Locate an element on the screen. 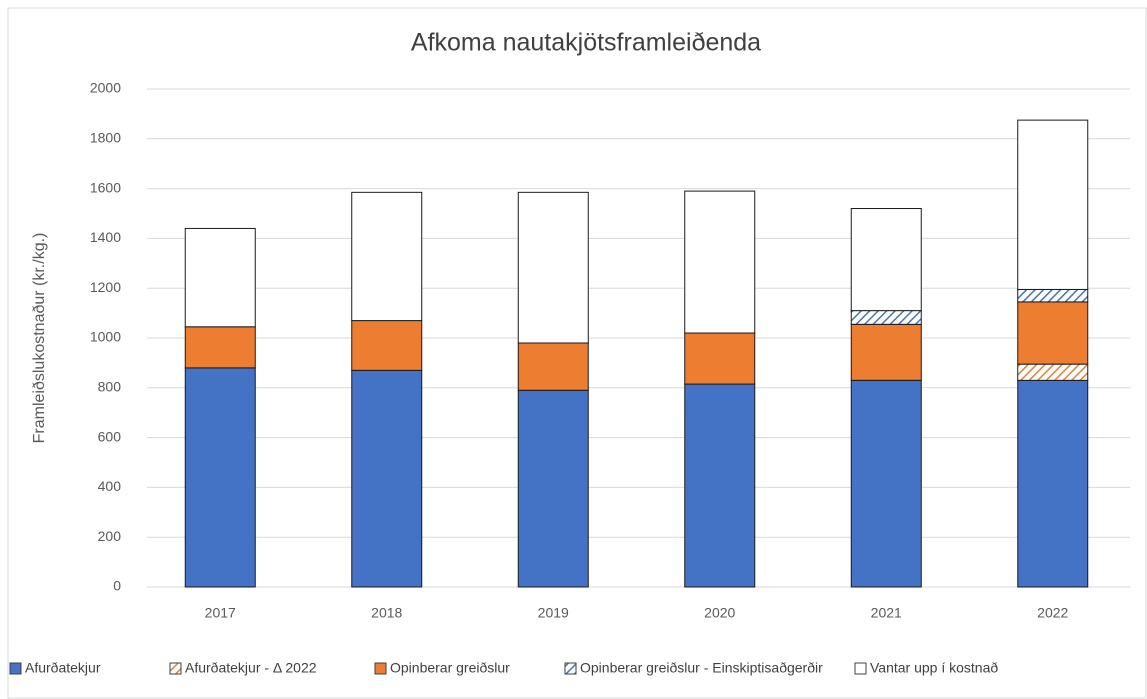  x-tick-label: 2021 is located at coordinates (886, 613).